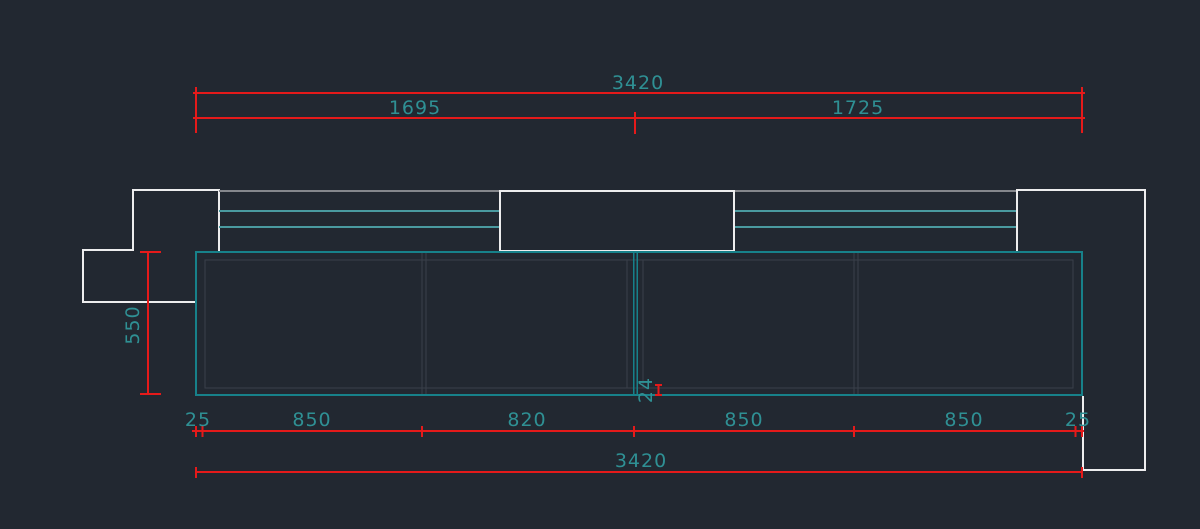 This screenshot has width=1200, height=529. Describe the element at coordinates (198, 420) in the screenshot. I see `dim-label-seg-0: 25` at that location.